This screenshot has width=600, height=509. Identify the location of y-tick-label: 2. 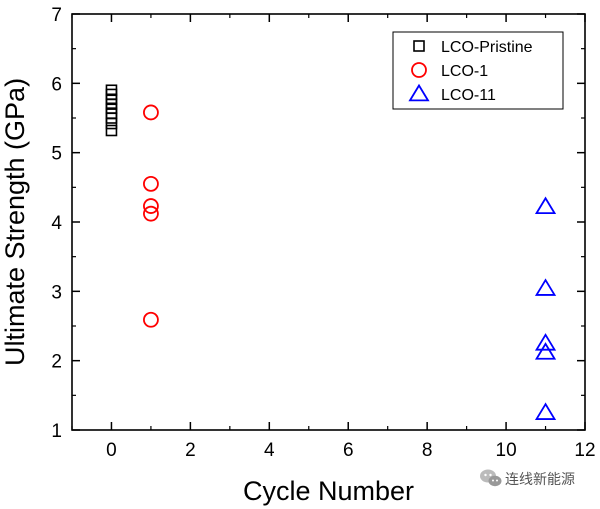
(56, 362).